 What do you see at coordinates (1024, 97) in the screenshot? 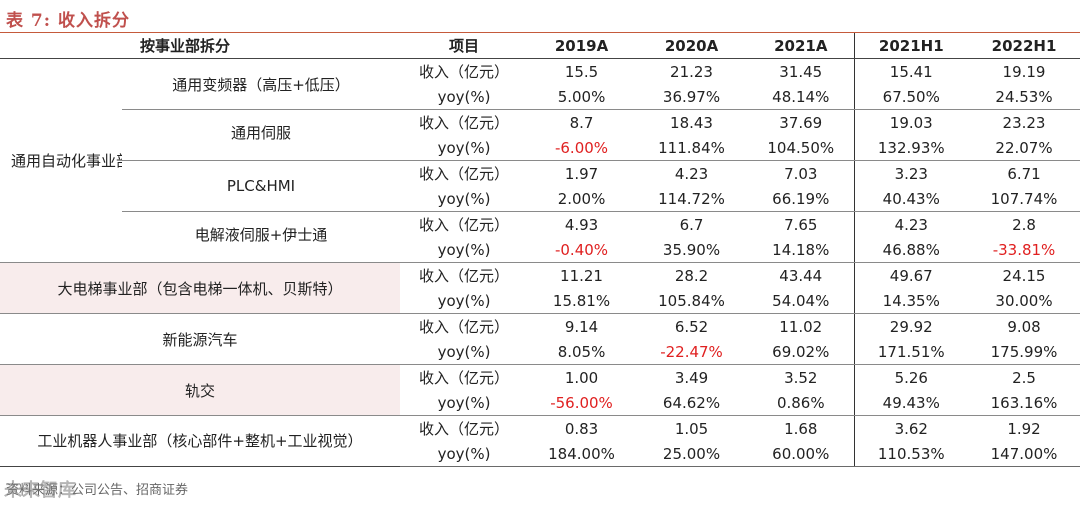
I see `value-cell: 24.53%` at bounding box center [1024, 97].